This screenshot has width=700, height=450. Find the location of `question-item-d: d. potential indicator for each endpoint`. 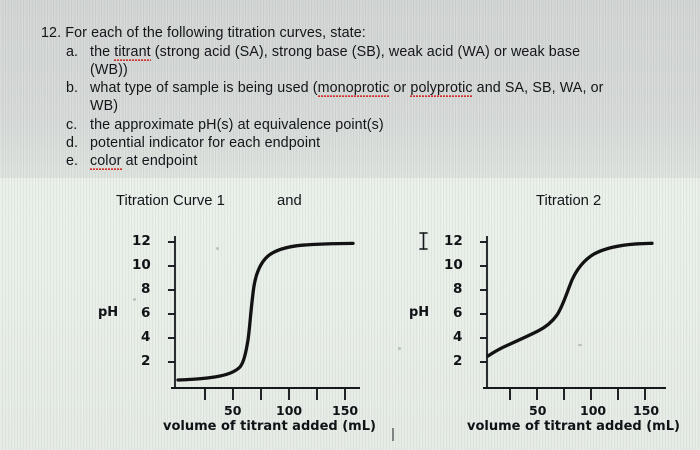

question-item-d: d. potential indicator for each endpoint is located at coordinates (193, 143).